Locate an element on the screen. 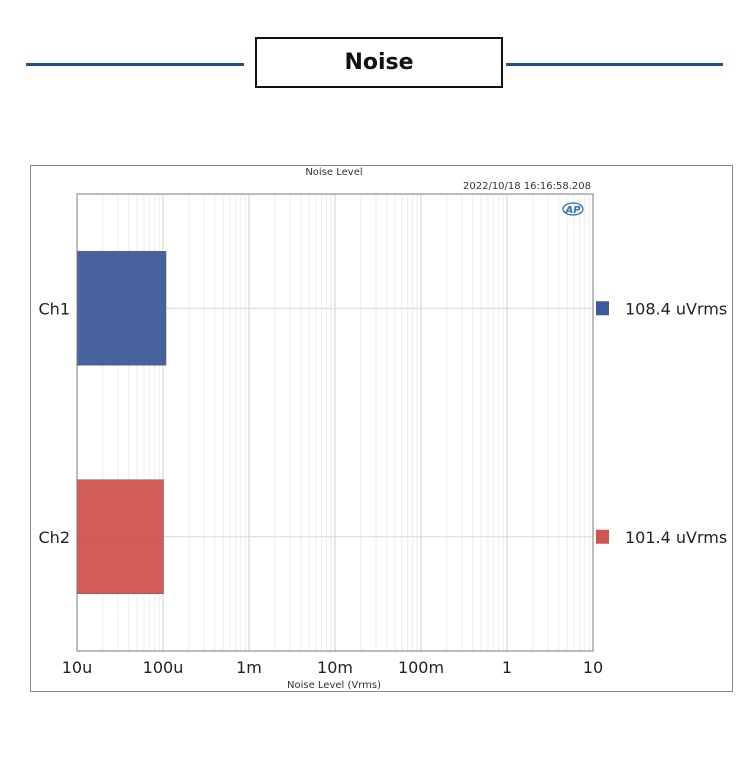 The height and width of the screenshot is (757, 750). x-tick-label: 100u is located at coordinates (163, 667).